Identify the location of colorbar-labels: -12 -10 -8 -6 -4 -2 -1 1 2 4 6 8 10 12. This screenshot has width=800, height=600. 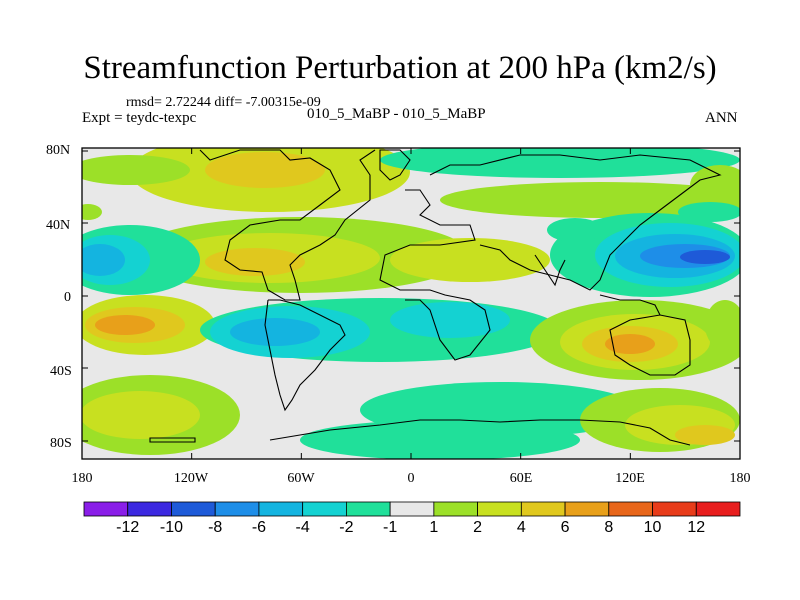
(410, 527).